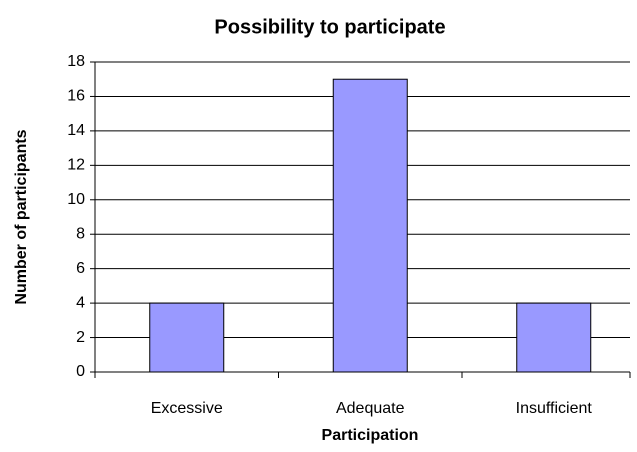 The image size is (637, 452). What do you see at coordinates (80, 233) in the screenshot?
I see `y-tick-label: 8` at bounding box center [80, 233].